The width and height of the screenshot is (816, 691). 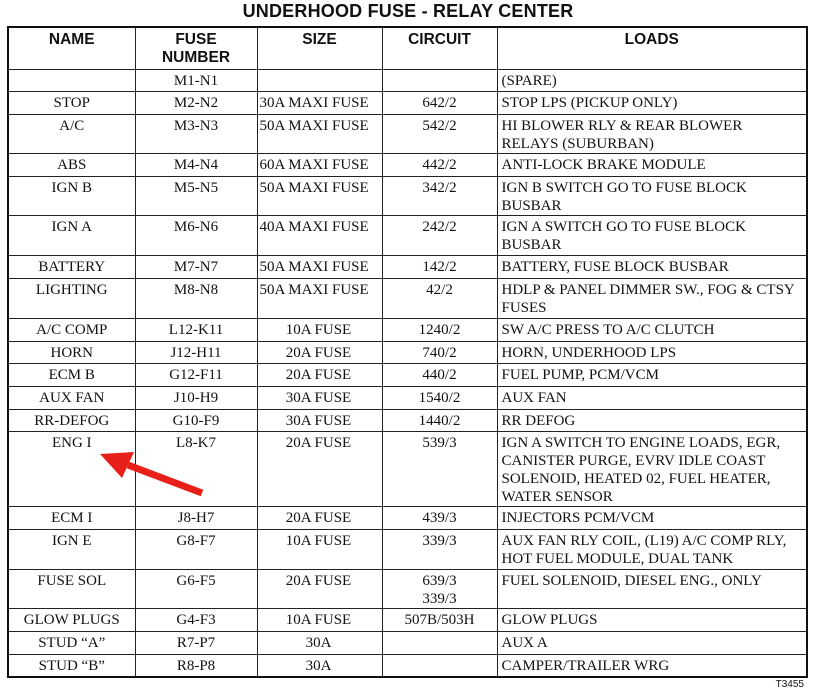 I want to click on cell-fuse-number: J10-H9, so click(x=196, y=397).